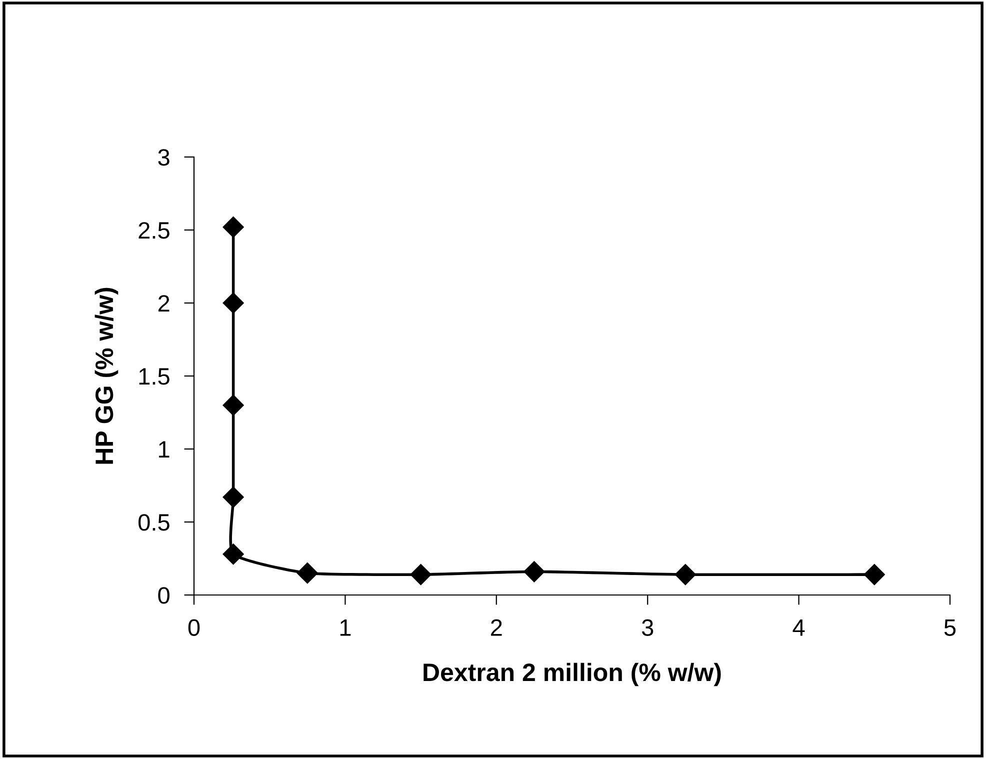 The width and height of the screenshot is (986, 759). What do you see at coordinates (154, 522) in the screenshot?
I see `y-tick-label: 0.5` at bounding box center [154, 522].